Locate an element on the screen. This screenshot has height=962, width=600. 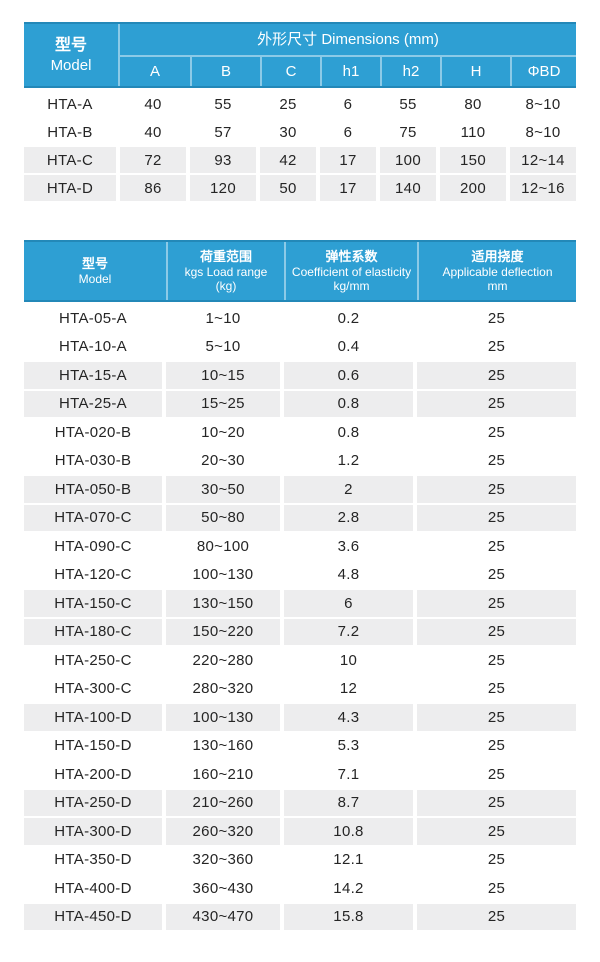
value-cell: 15~25 is located at coordinates (225, 404).